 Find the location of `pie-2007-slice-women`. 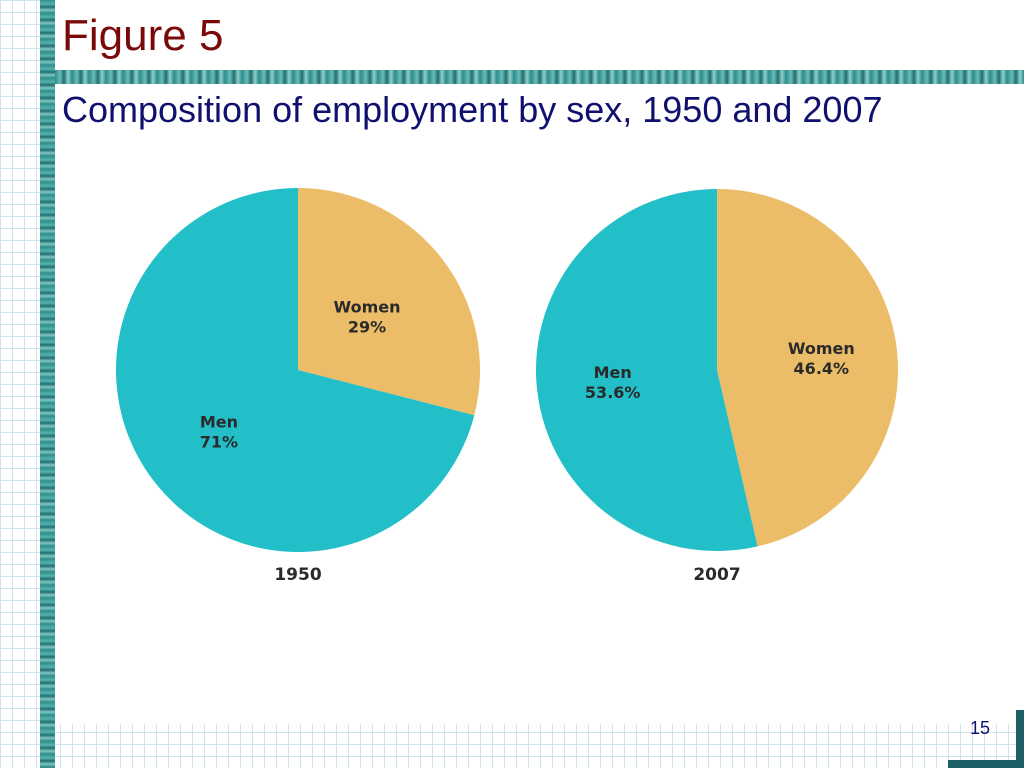

pie-2007-slice-women is located at coordinates (808, 368).